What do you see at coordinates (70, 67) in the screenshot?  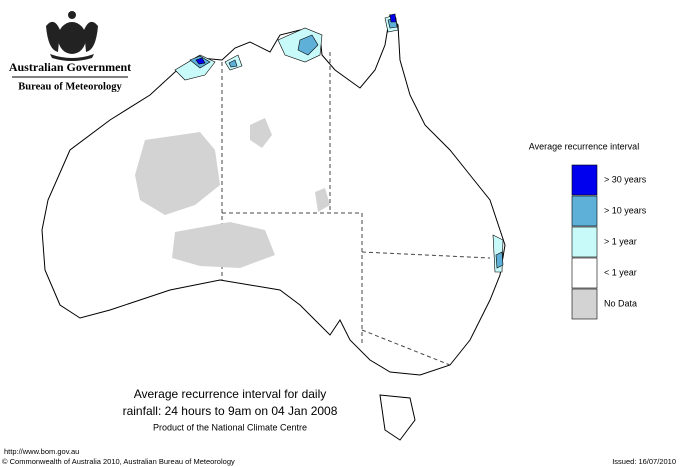 I see `header-title: Australian Government` at bounding box center [70, 67].